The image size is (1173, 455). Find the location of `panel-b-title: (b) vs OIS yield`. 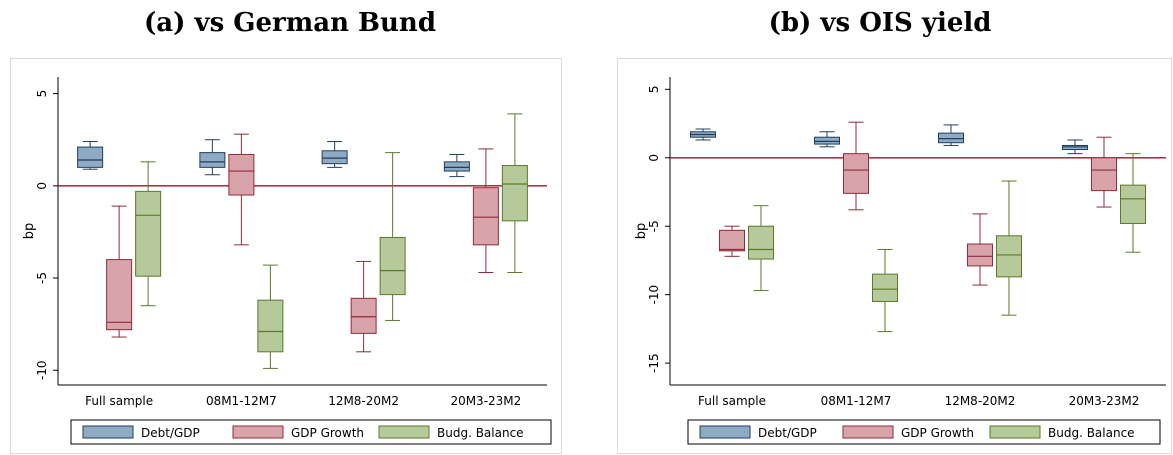

panel-b-title: (b) vs OIS yield is located at coordinates (880, 23).